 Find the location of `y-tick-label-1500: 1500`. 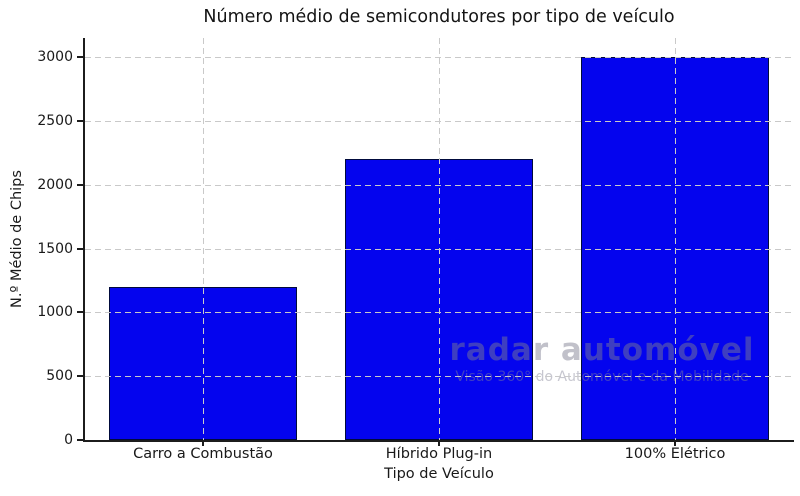

y-tick-label-1500: 1500 is located at coordinates (55, 248).